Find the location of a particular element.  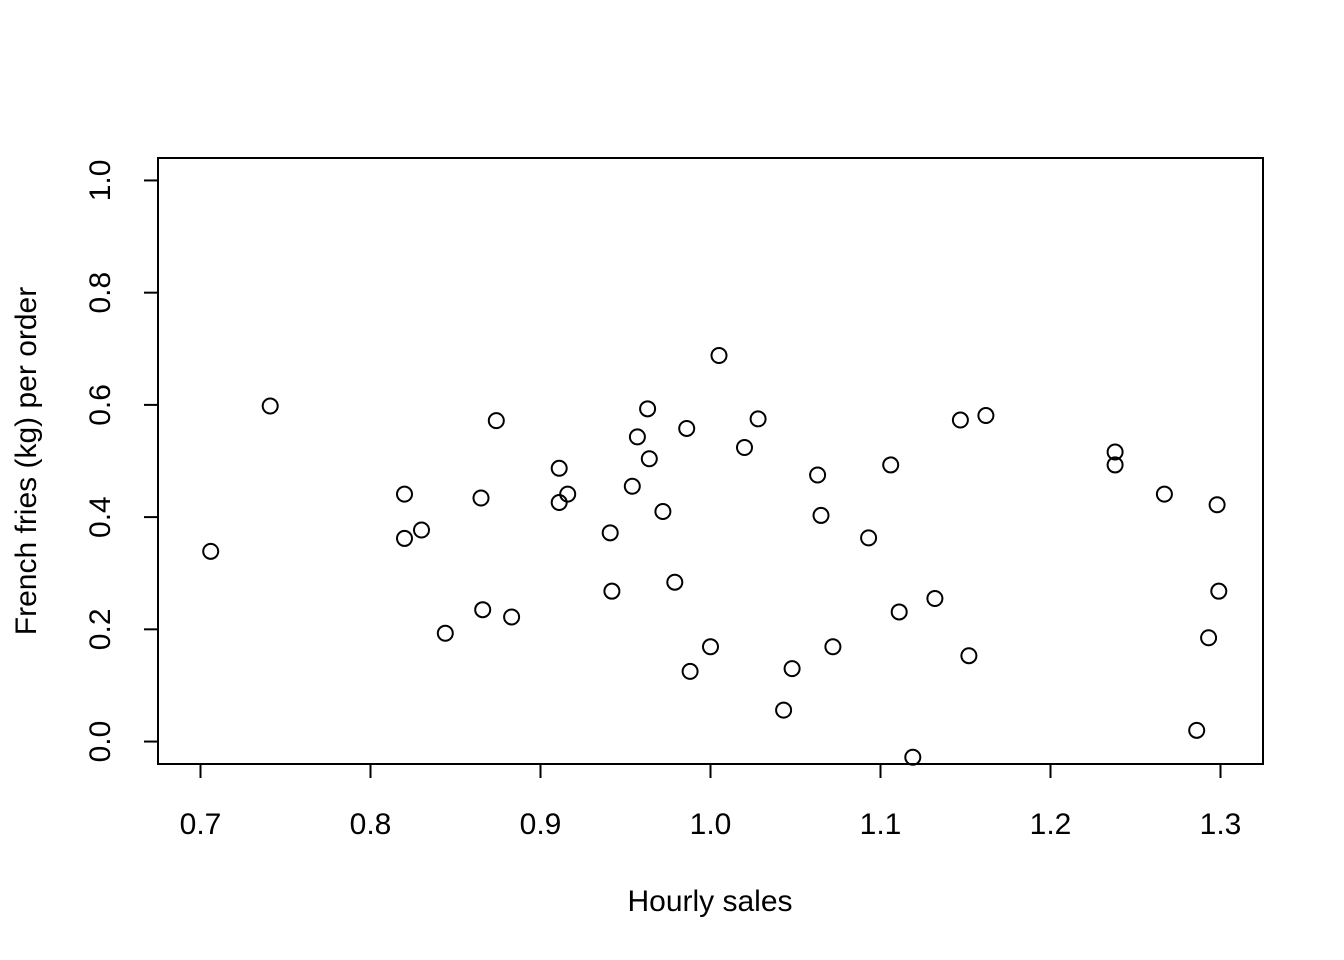

y-tick-label: 0.0 is located at coordinates (100, 742).